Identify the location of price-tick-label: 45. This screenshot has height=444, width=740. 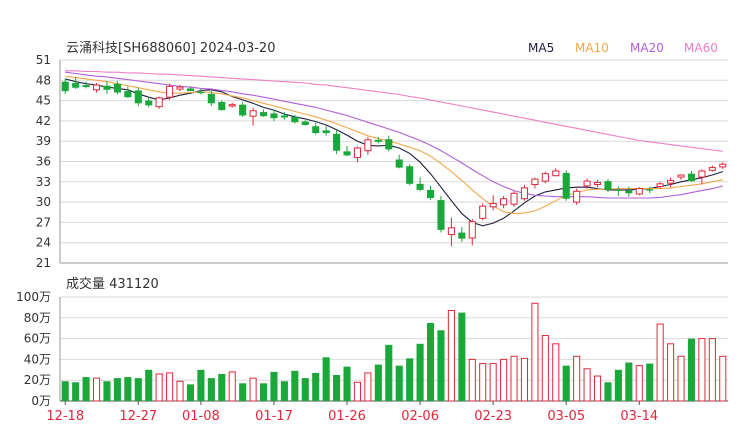
(43, 101).